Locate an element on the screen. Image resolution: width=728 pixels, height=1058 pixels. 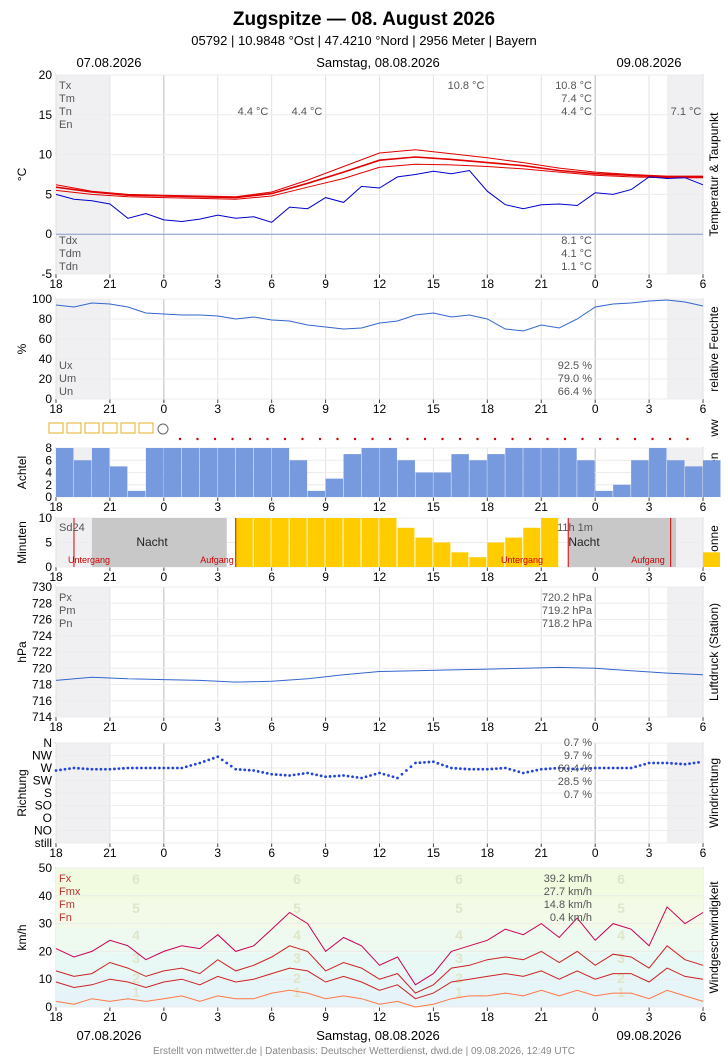
y-tick-label: -5 is located at coordinates (46, 274).